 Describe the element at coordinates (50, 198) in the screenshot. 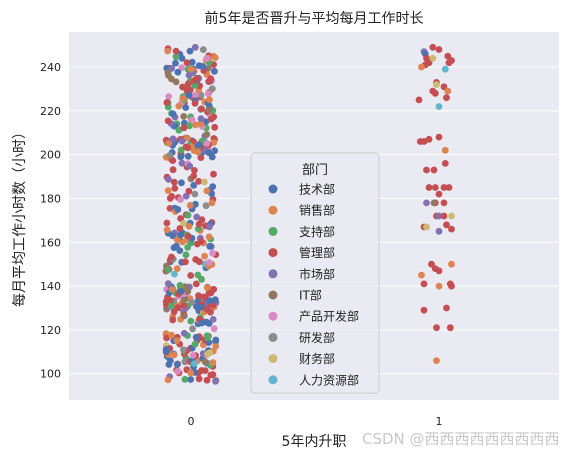

I see `y-tick-label: 180` at that location.